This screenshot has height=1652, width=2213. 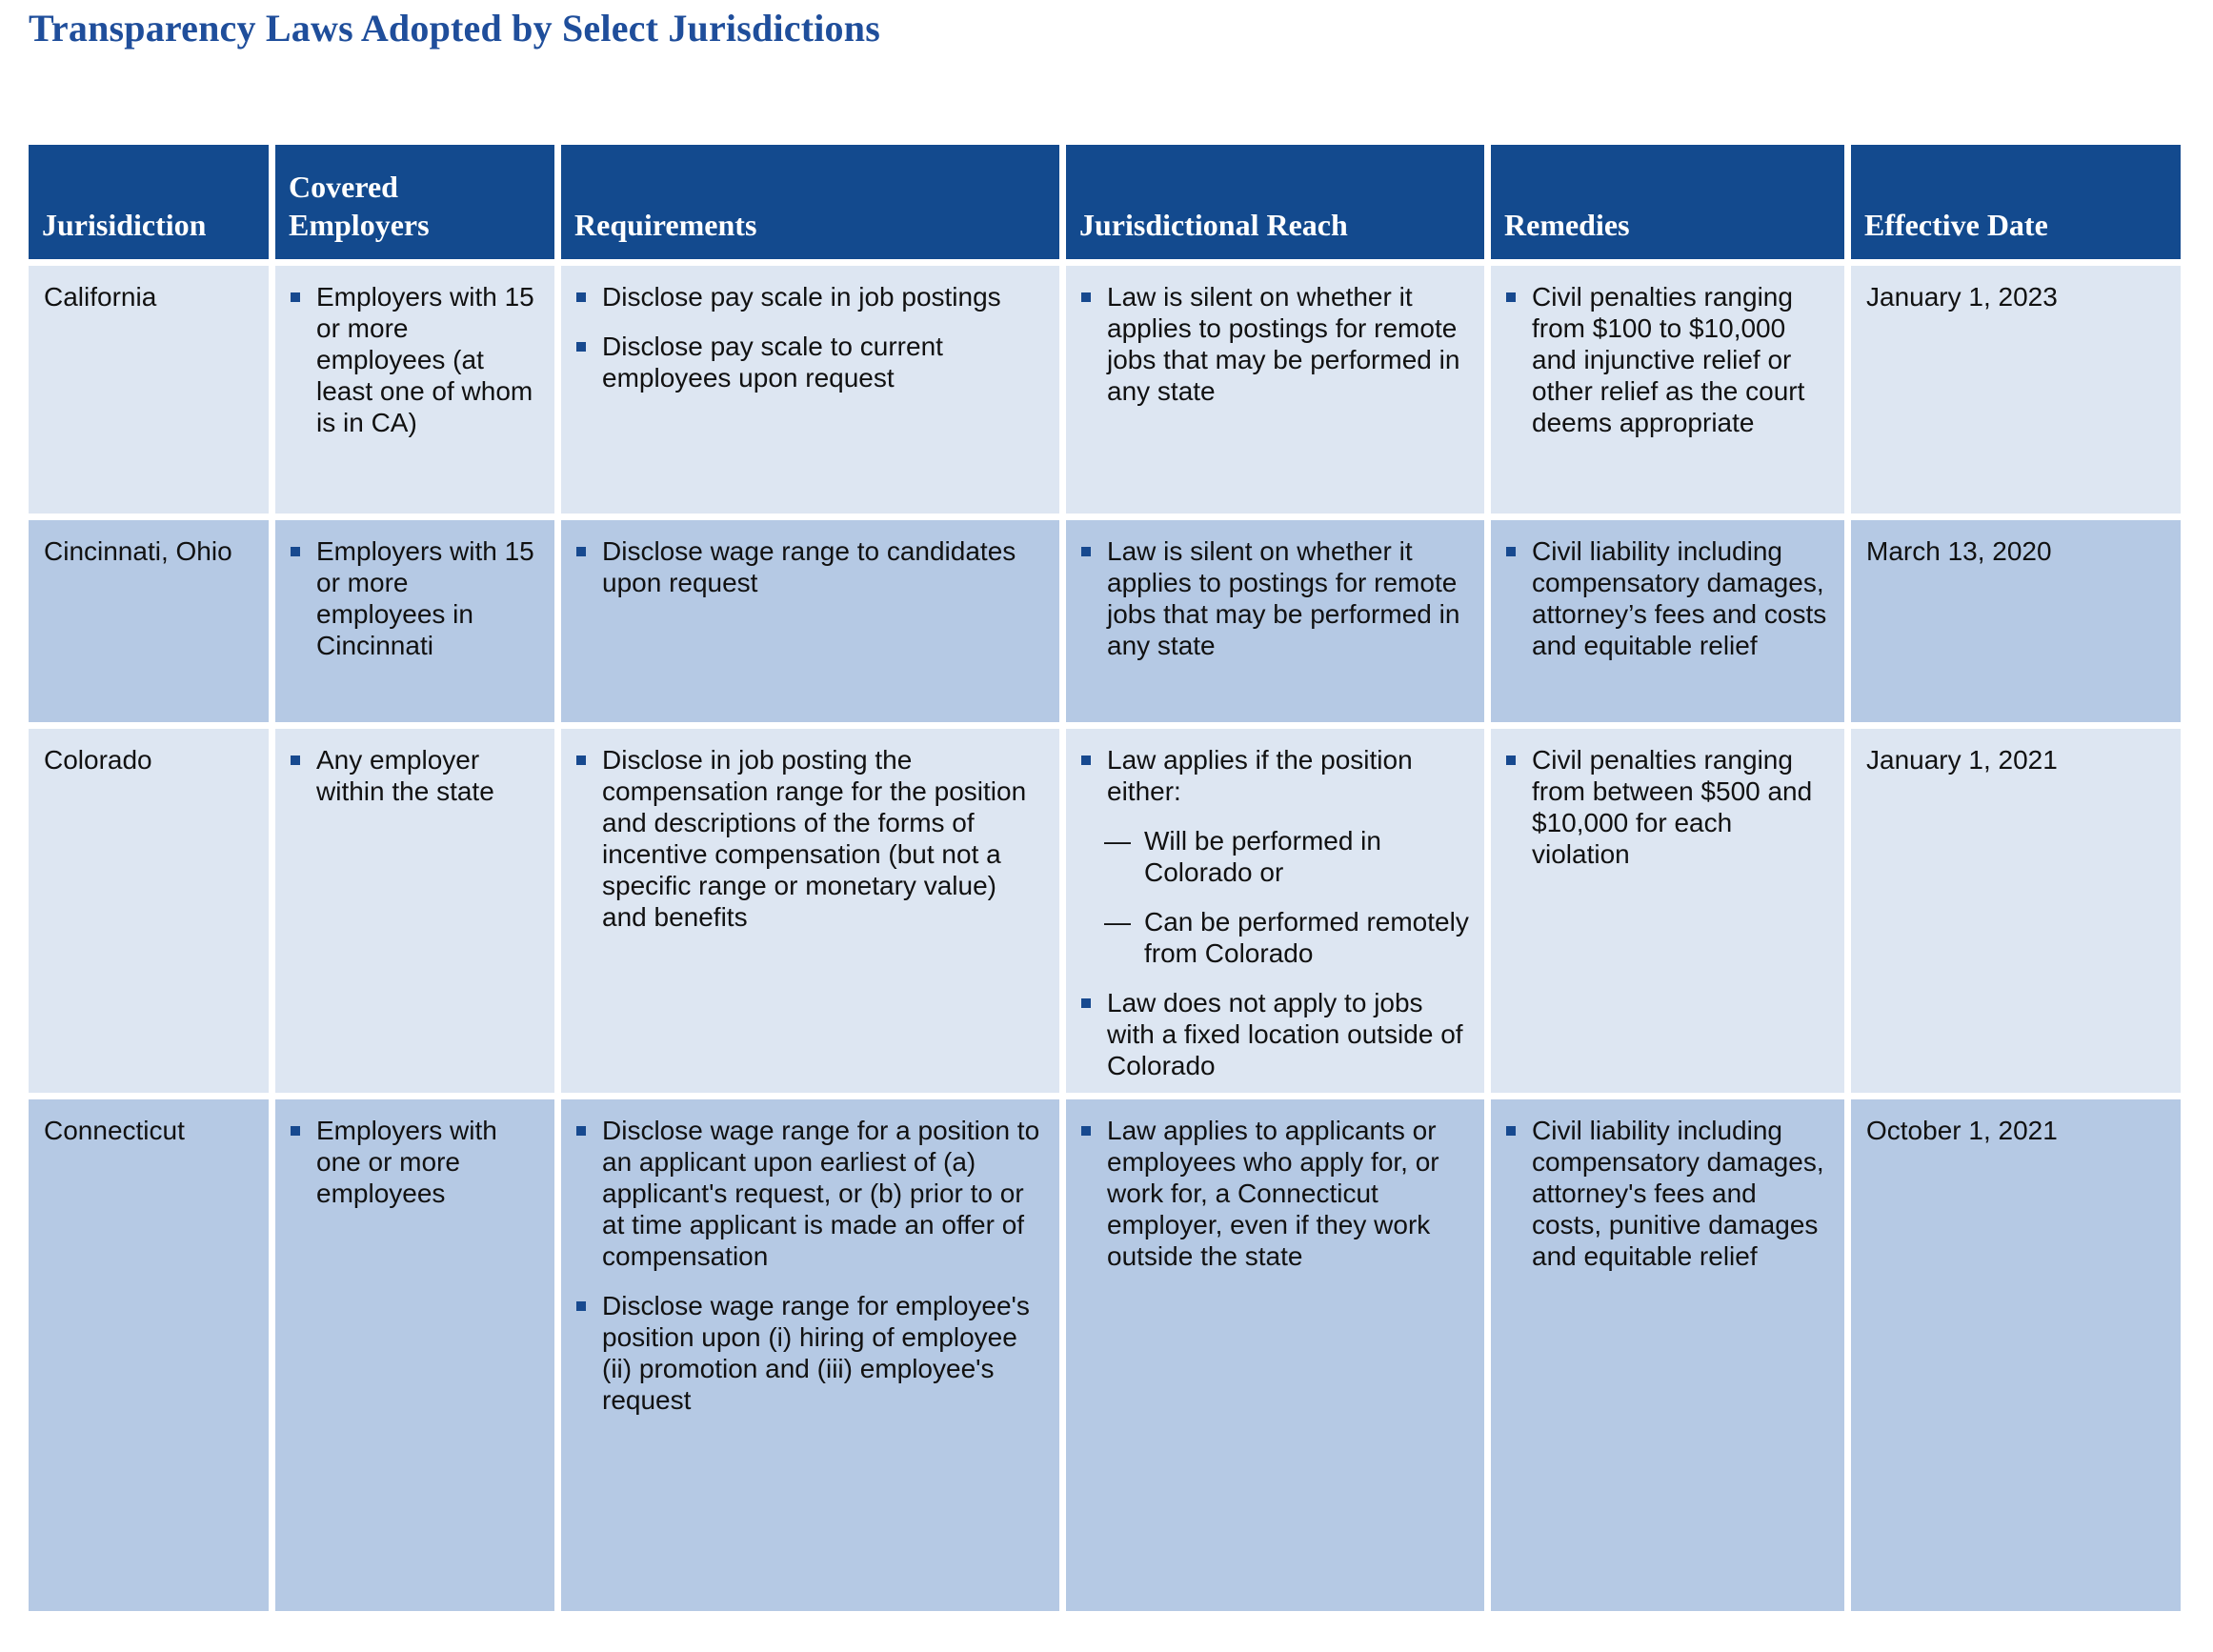 What do you see at coordinates (666, 225) in the screenshot?
I see `column-header-label: Requirements` at bounding box center [666, 225].